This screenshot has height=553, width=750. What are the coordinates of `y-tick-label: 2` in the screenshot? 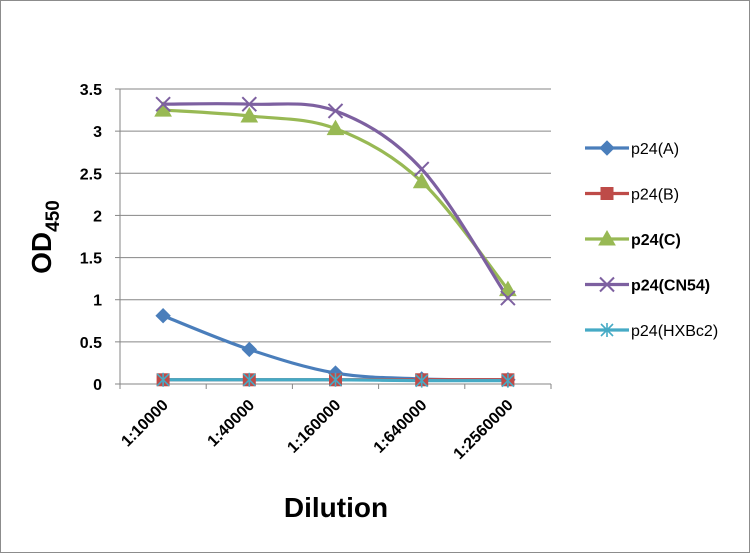 It's located at (97, 216).